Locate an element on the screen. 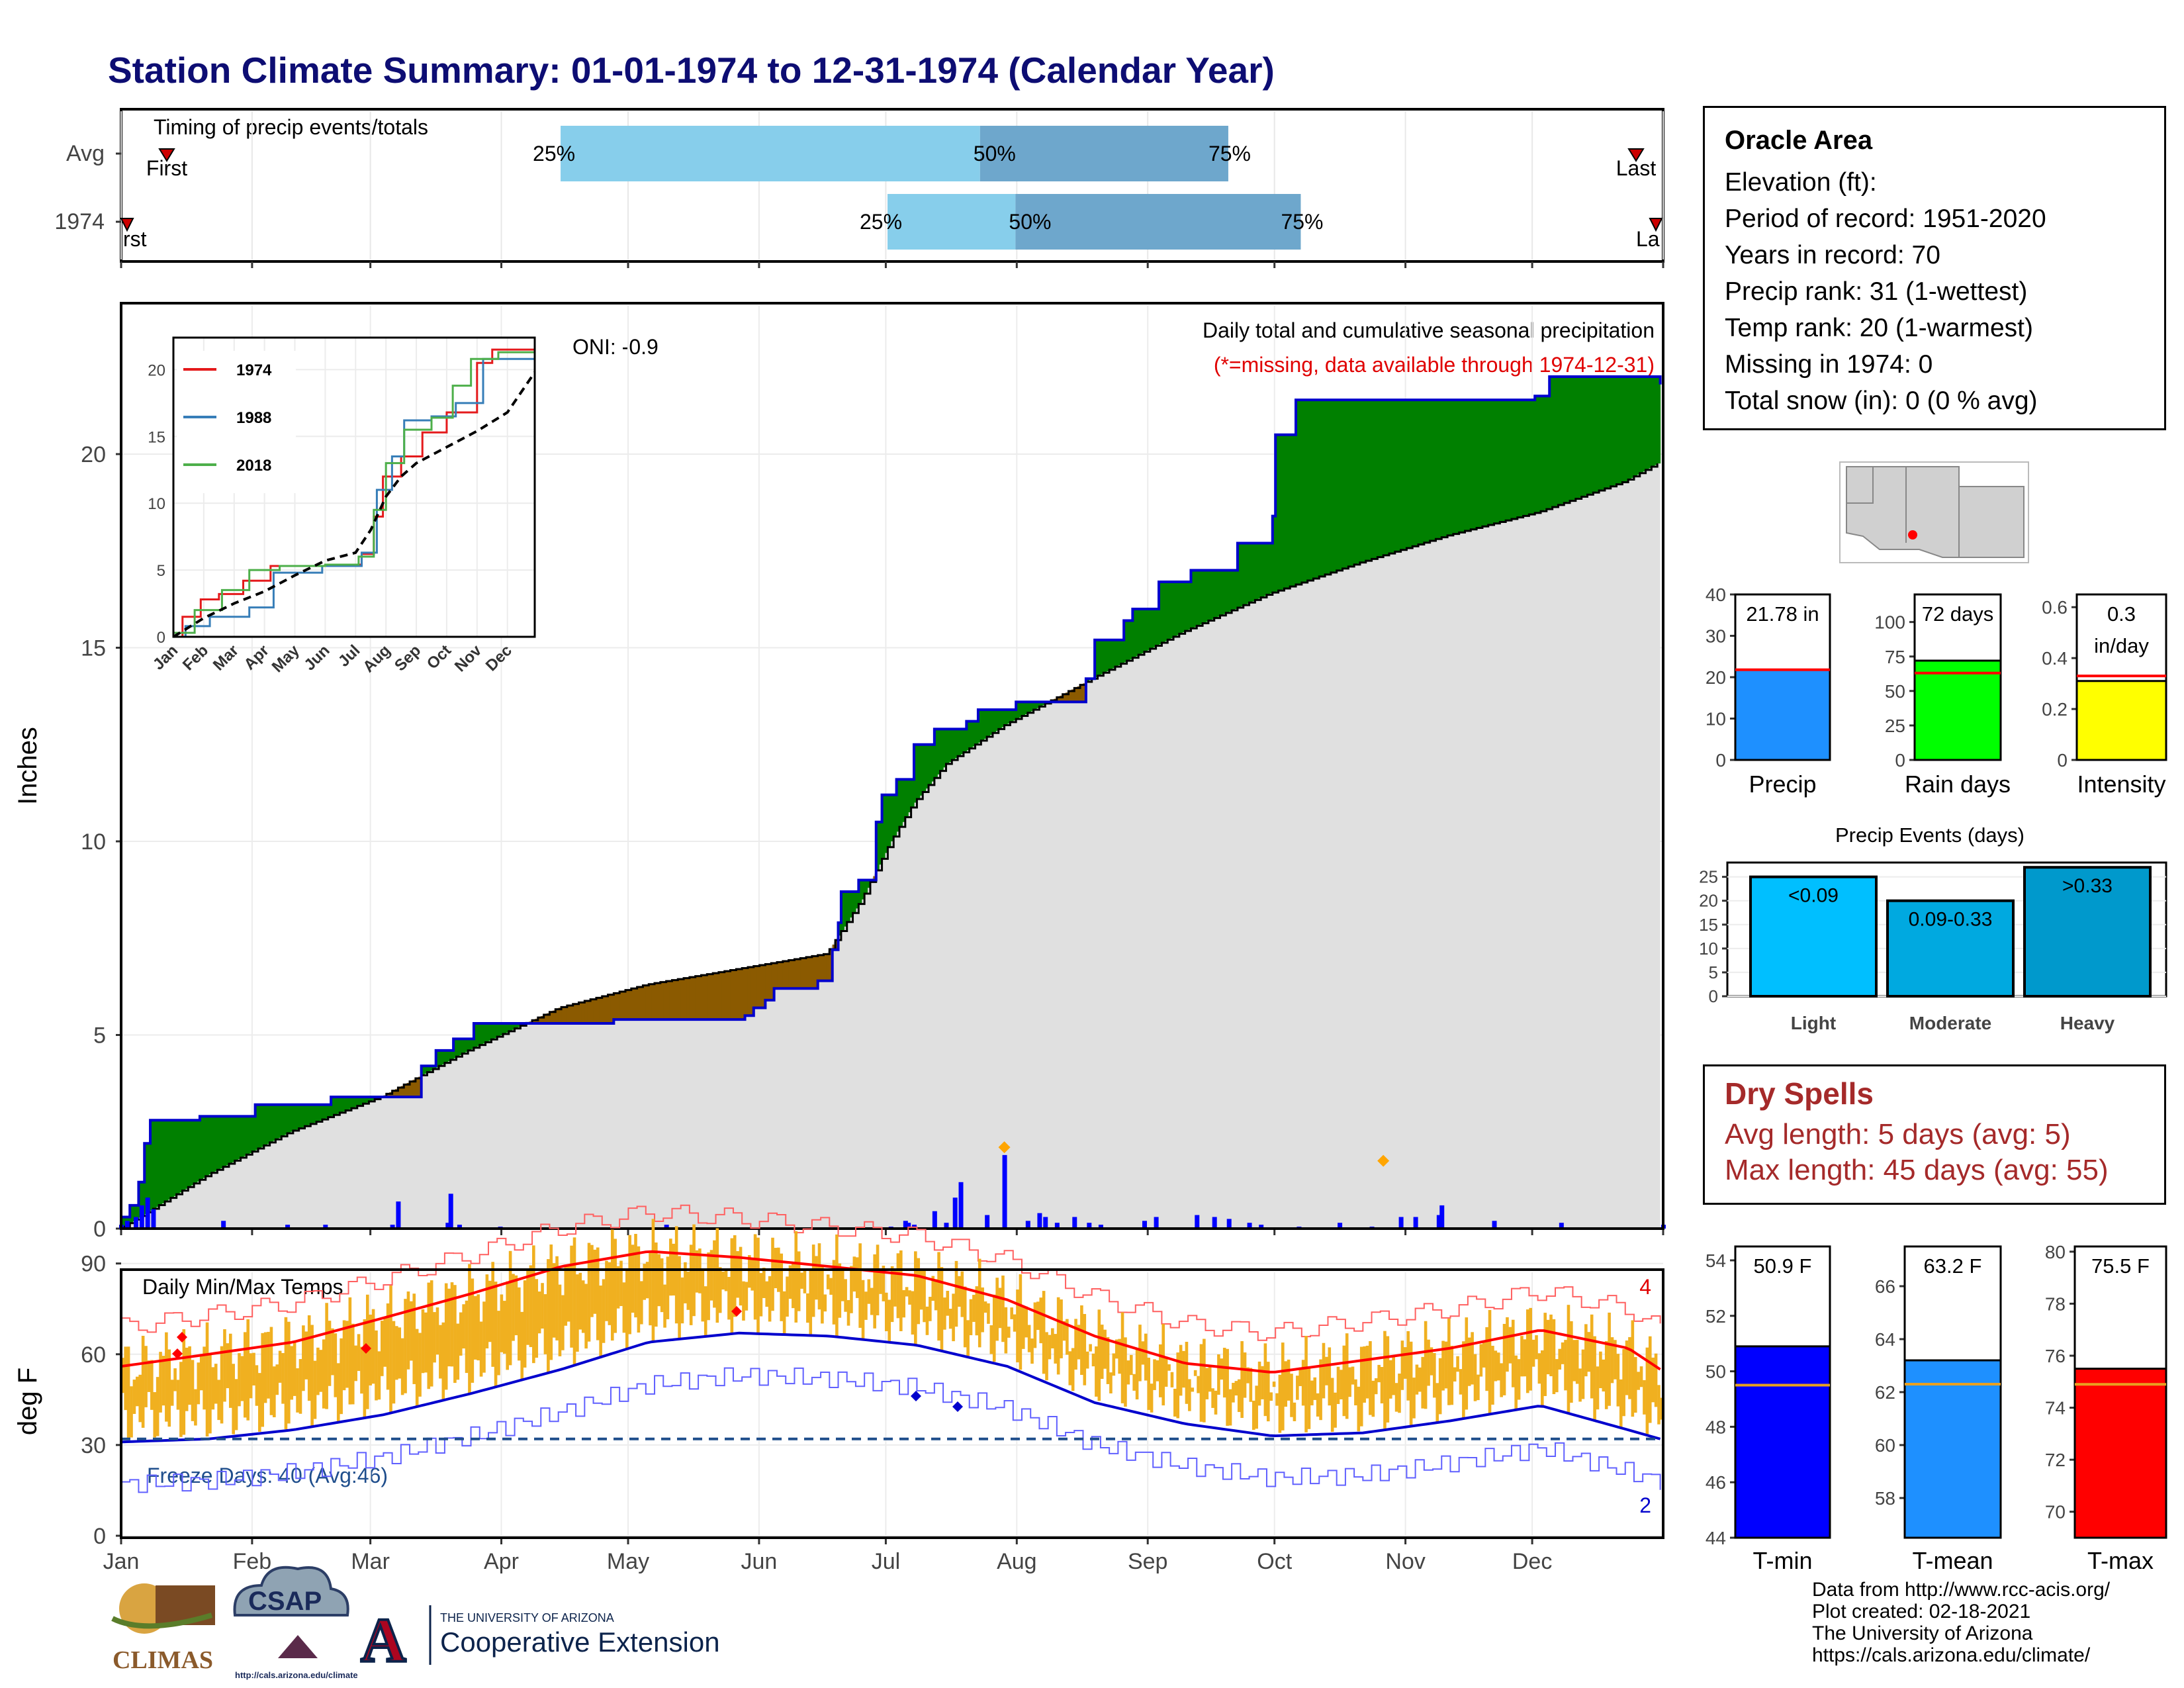 The image size is (2184, 1688). mini-y-tick-label: 0.4 is located at coordinates (2055, 658).